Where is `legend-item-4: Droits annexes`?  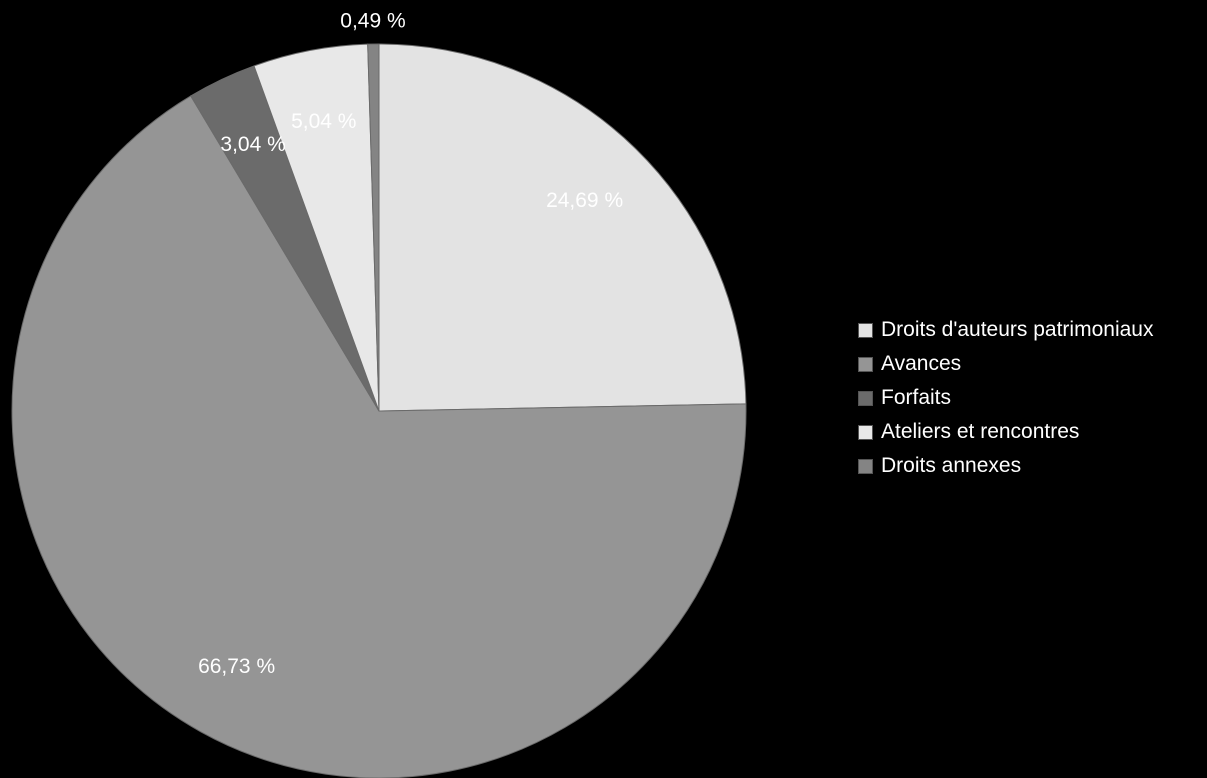
legend-item-4: Droits annexes is located at coordinates (1005, 466).